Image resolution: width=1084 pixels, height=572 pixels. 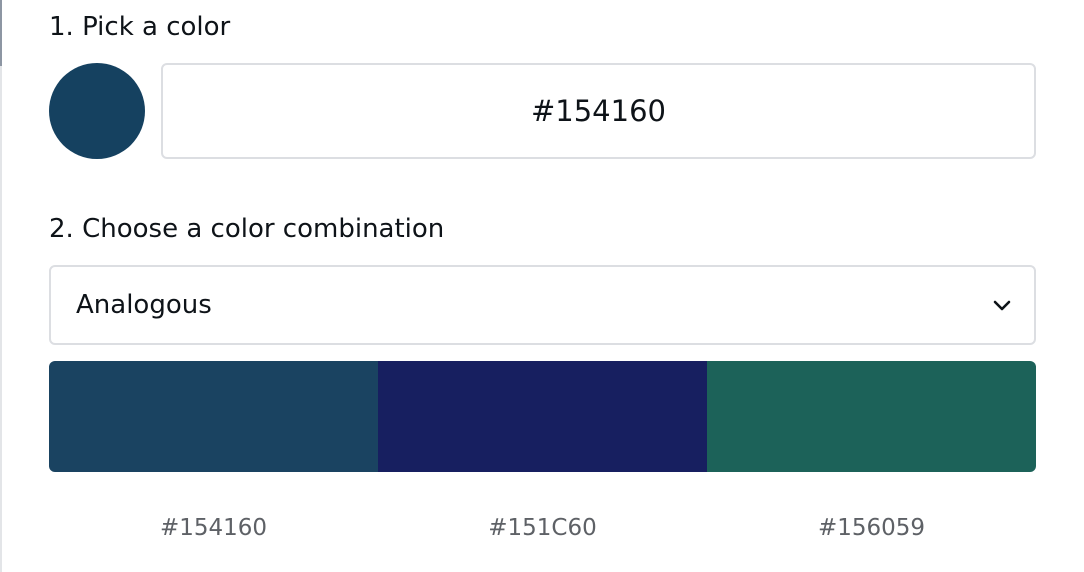 What do you see at coordinates (144, 305) in the screenshot?
I see `combination-select-value: Analogous` at bounding box center [144, 305].